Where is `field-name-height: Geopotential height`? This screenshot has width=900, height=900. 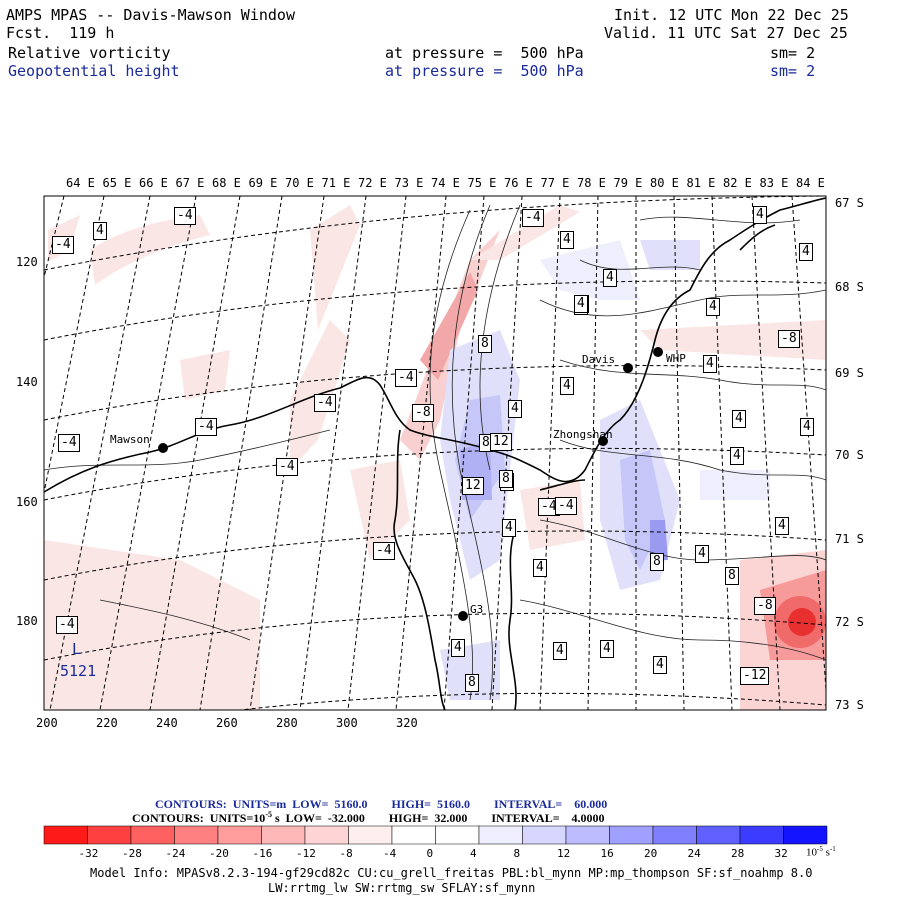 field-name-height: Geopotential height is located at coordinates (94, 71).